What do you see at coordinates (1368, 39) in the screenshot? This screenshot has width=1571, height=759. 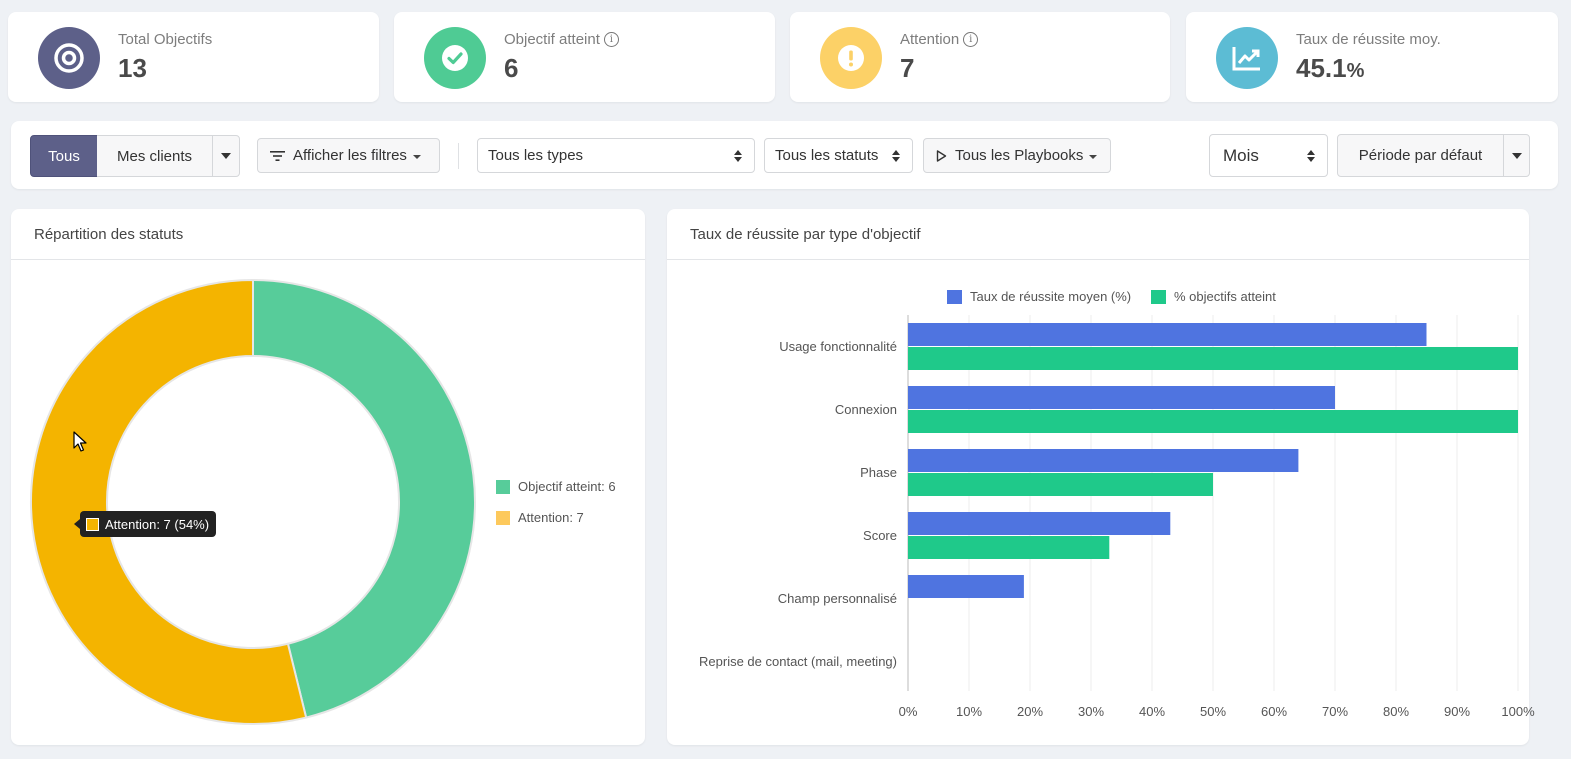 I see `stat-label: Taux de réussite moy.` at bounding box center [1368, 39].